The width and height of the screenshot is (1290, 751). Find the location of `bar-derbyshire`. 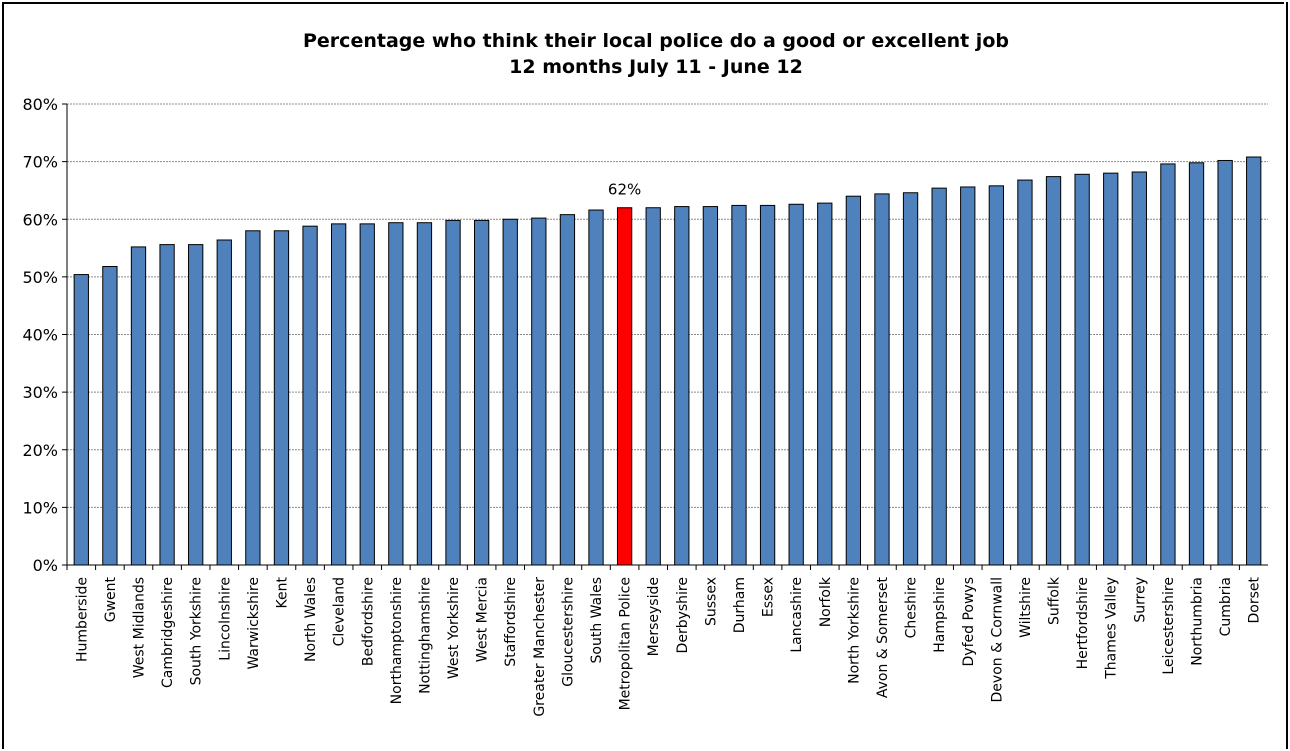

bar-derbyshire is located at coordinates (682, 386).